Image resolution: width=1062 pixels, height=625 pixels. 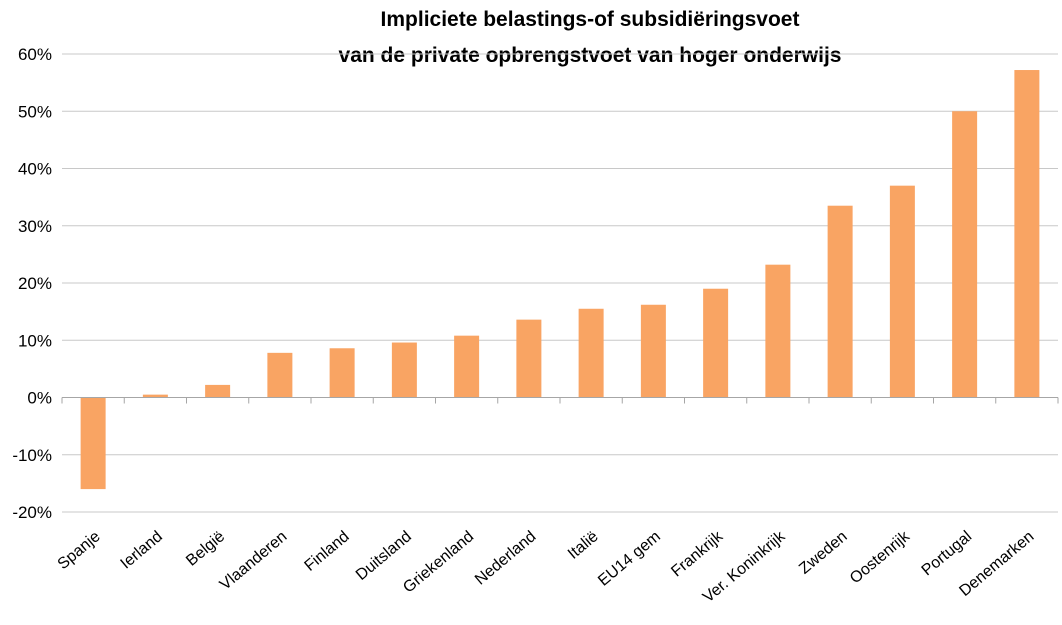 I want to click on x-category-label: Italië, so click(x=583, y=545).